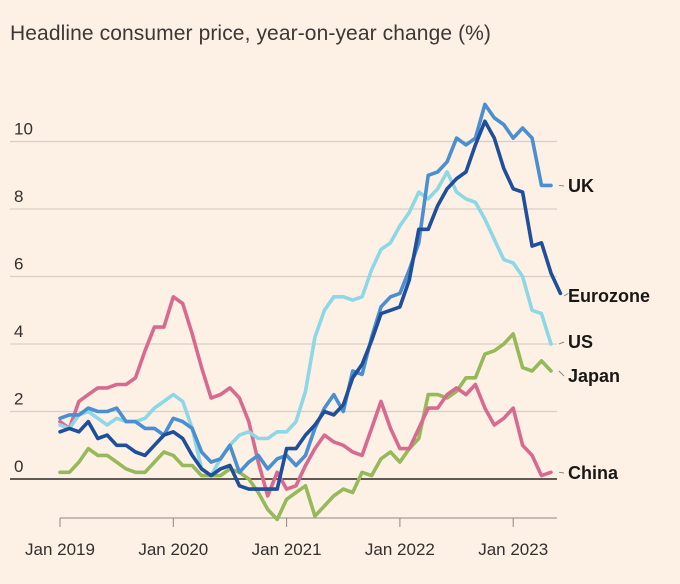  Describe the element at coordinates (604, 329) in the screenshot. I see `series-labels: UK Eurozone US Japan China` at that location.